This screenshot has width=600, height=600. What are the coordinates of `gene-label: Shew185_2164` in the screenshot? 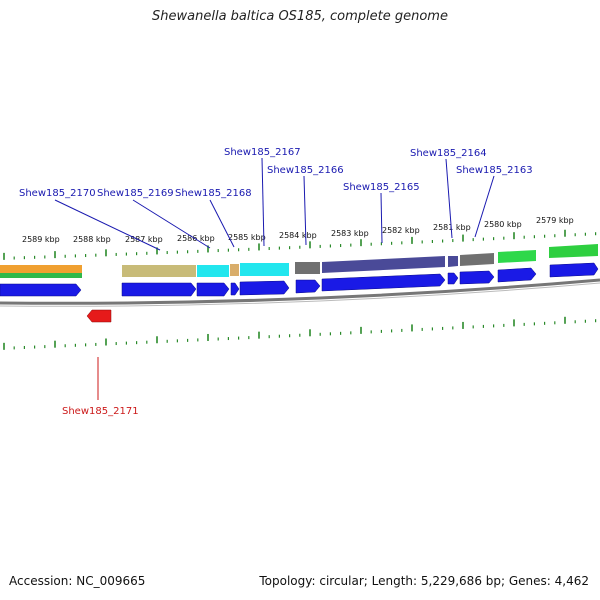 It's located at (448, 153).